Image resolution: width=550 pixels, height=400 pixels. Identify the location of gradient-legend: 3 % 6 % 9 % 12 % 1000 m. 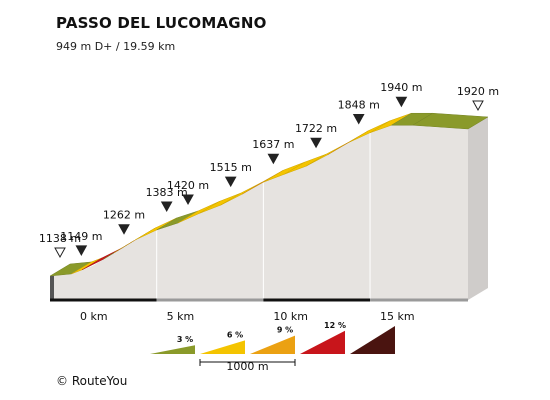
(272, 347).